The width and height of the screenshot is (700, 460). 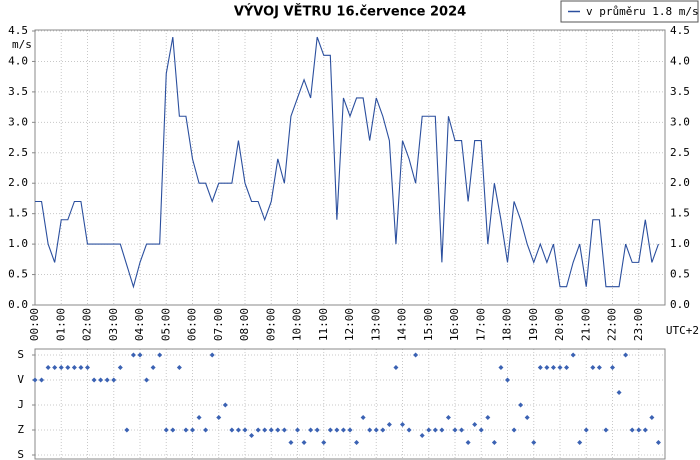 I want to click on y-tick-label-right: 2.5, so click(x=680, y=152).